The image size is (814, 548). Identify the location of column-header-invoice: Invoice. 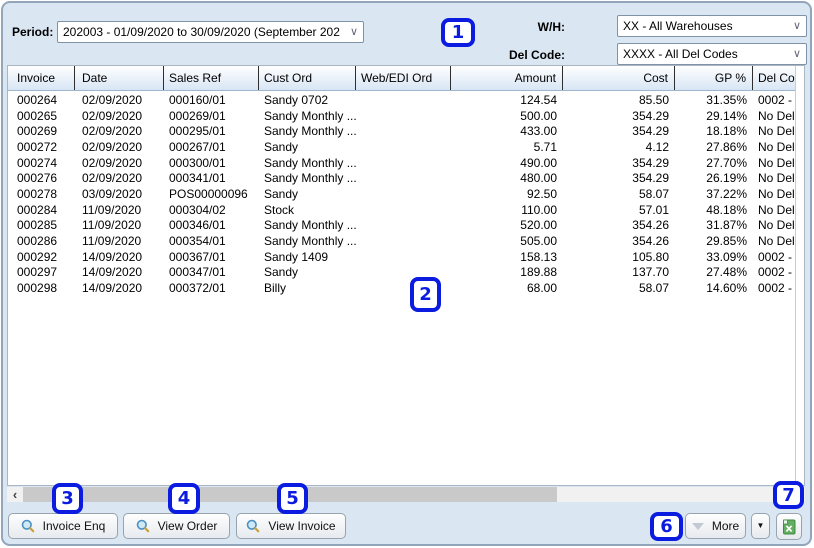
(41, 78).